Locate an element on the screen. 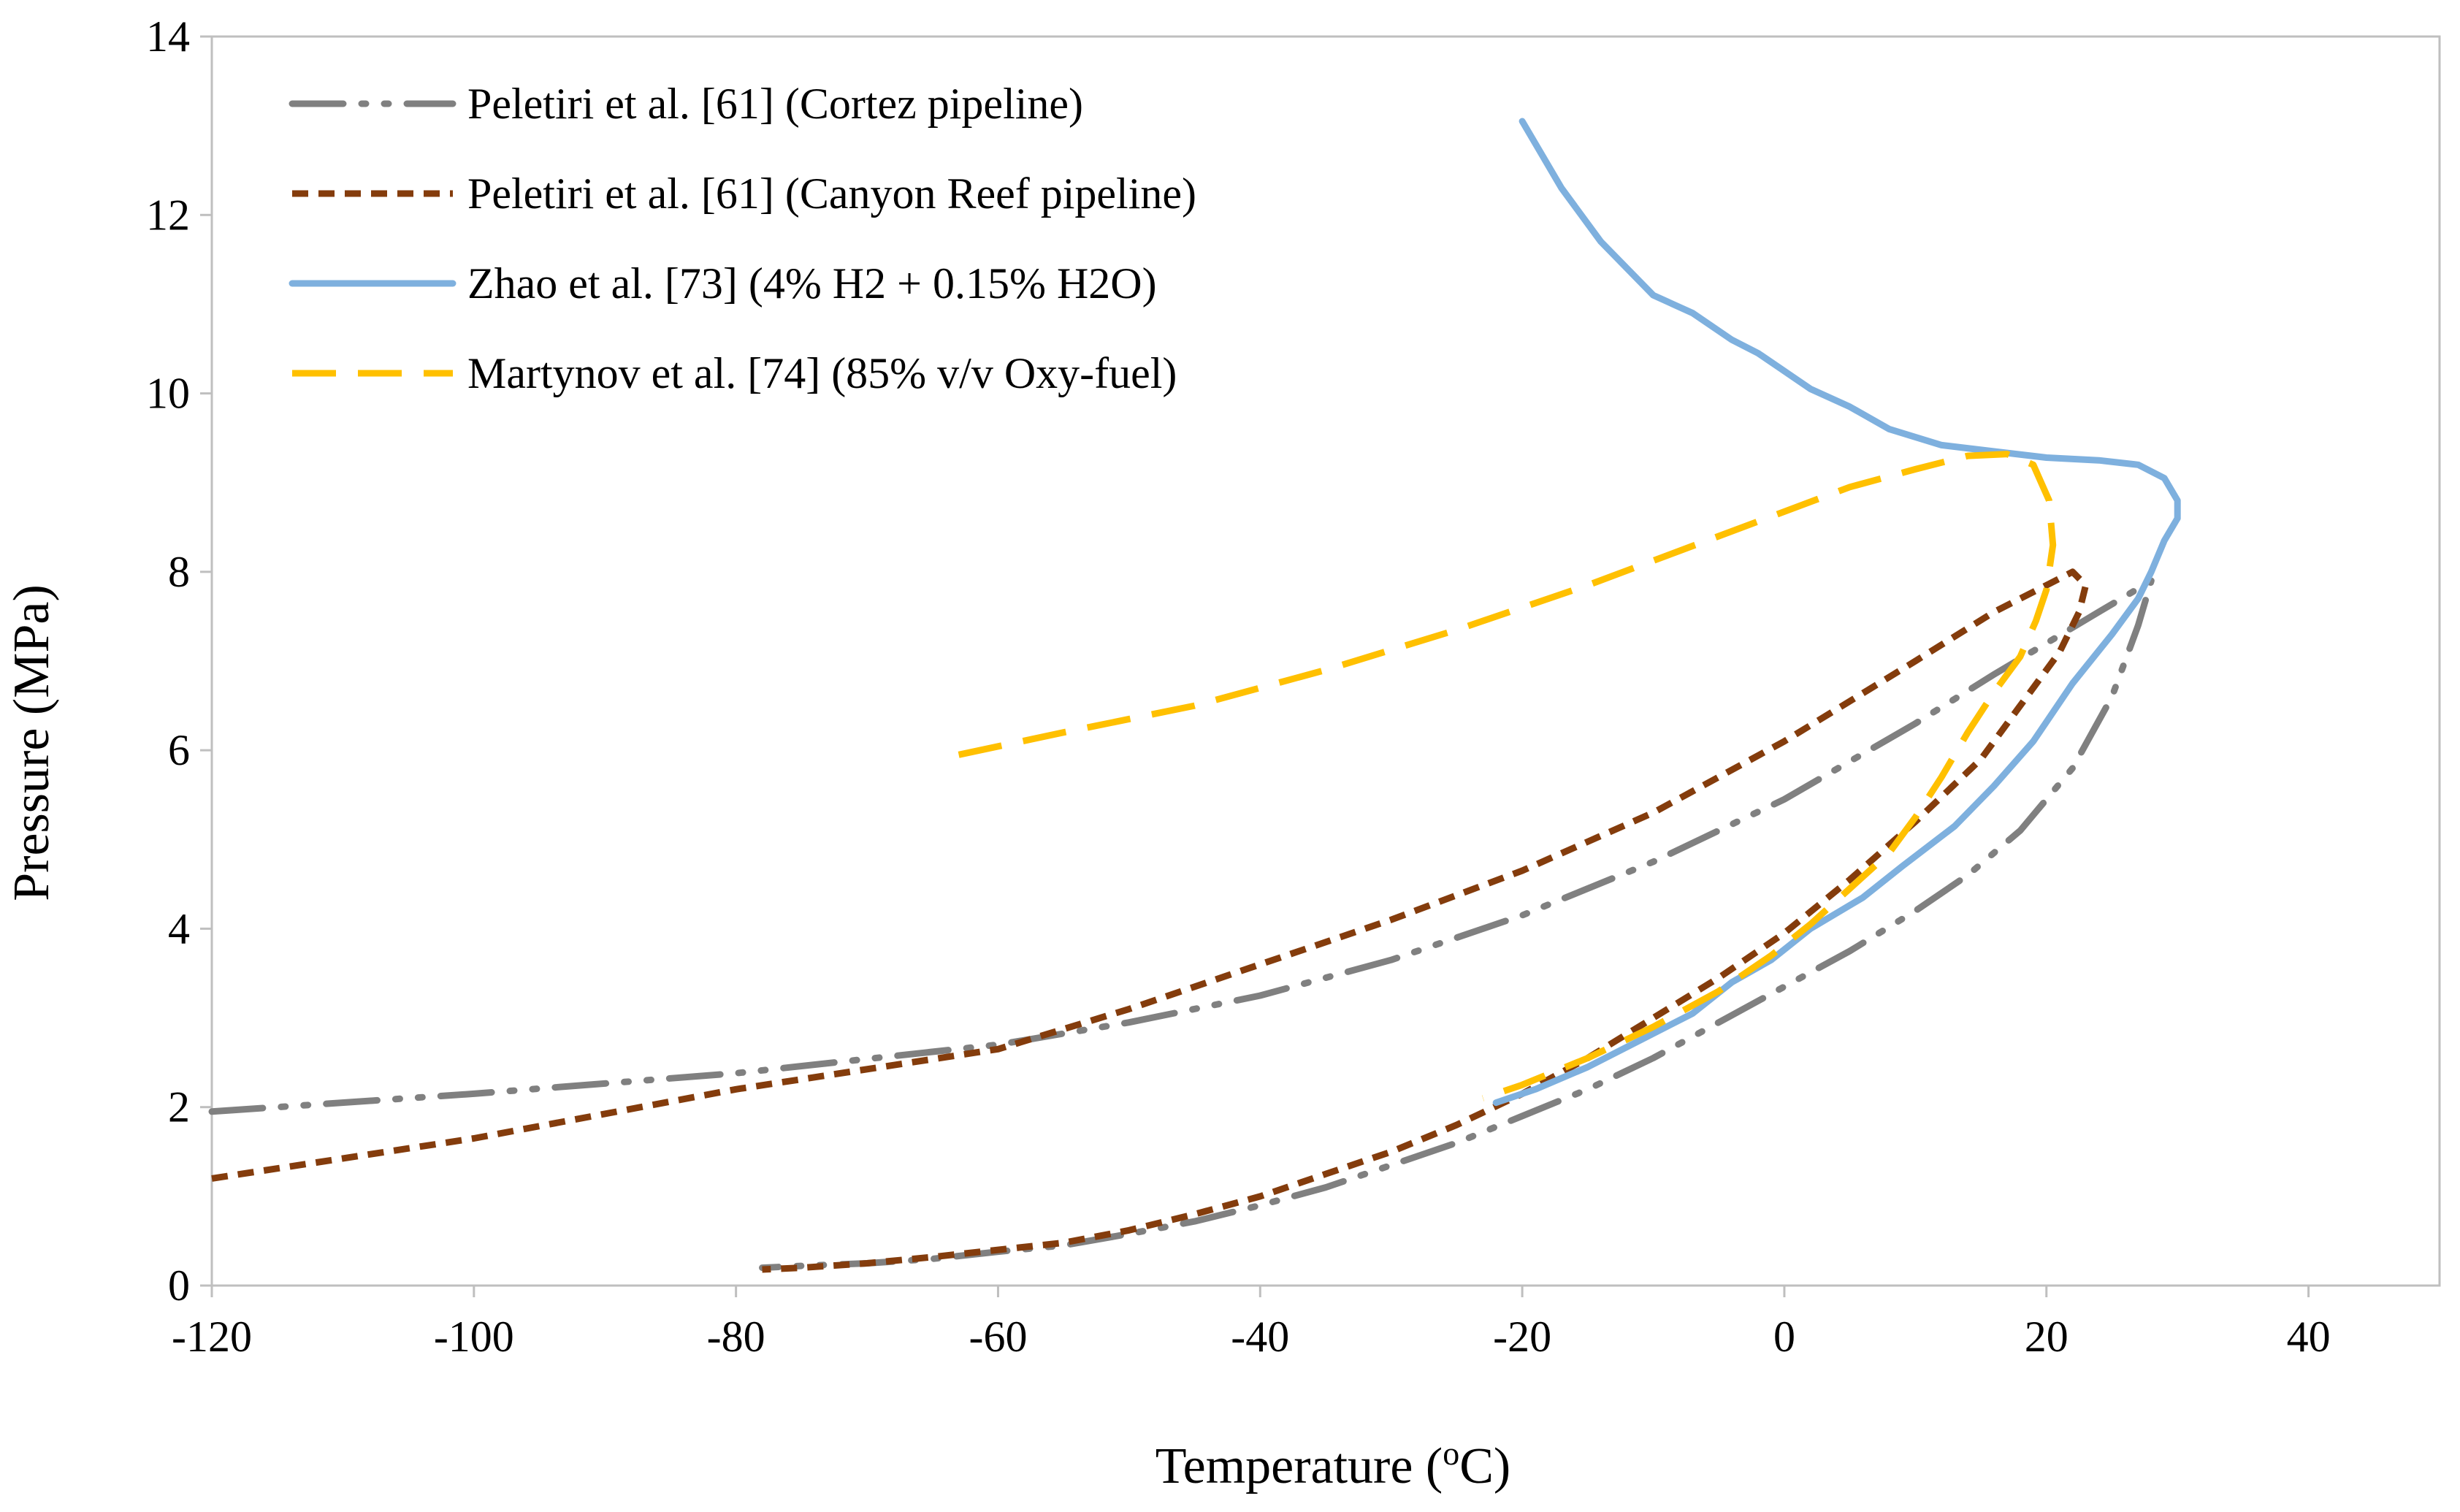 This screenshot has height=1512, width=2460. x-axis-title-superscript: o is located at coordinates (1451, 1453).